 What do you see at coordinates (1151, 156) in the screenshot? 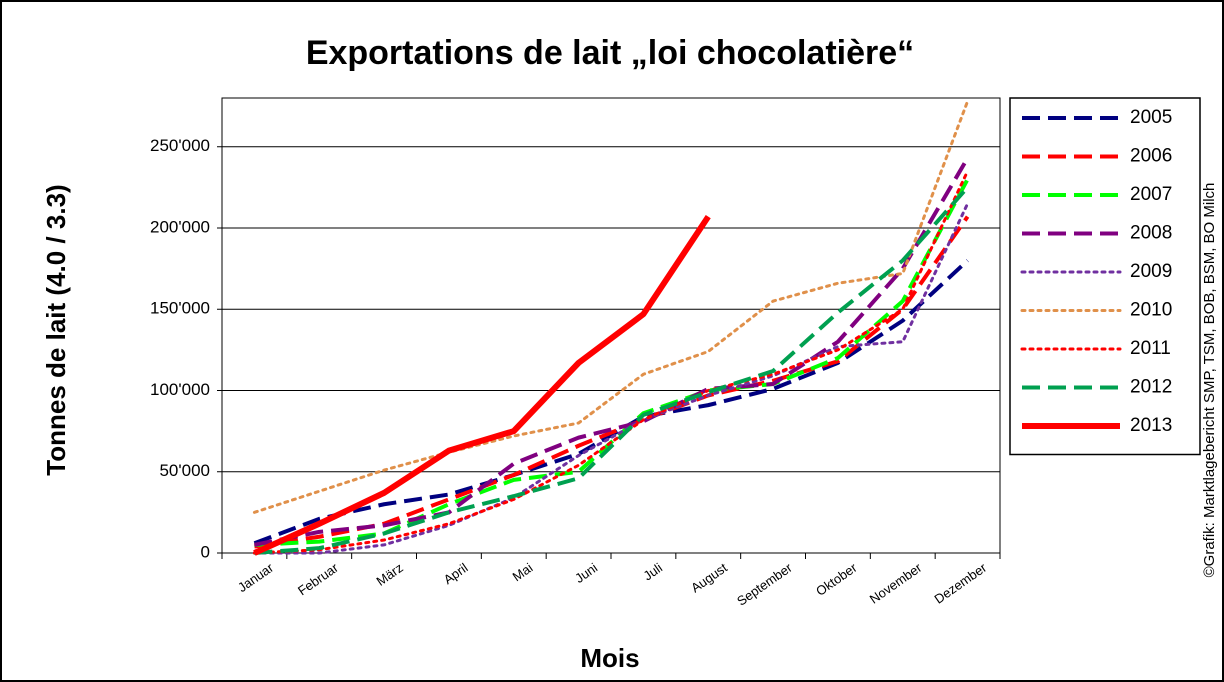
I see `legend-label: 2006` at bounding box center [1151, 156].